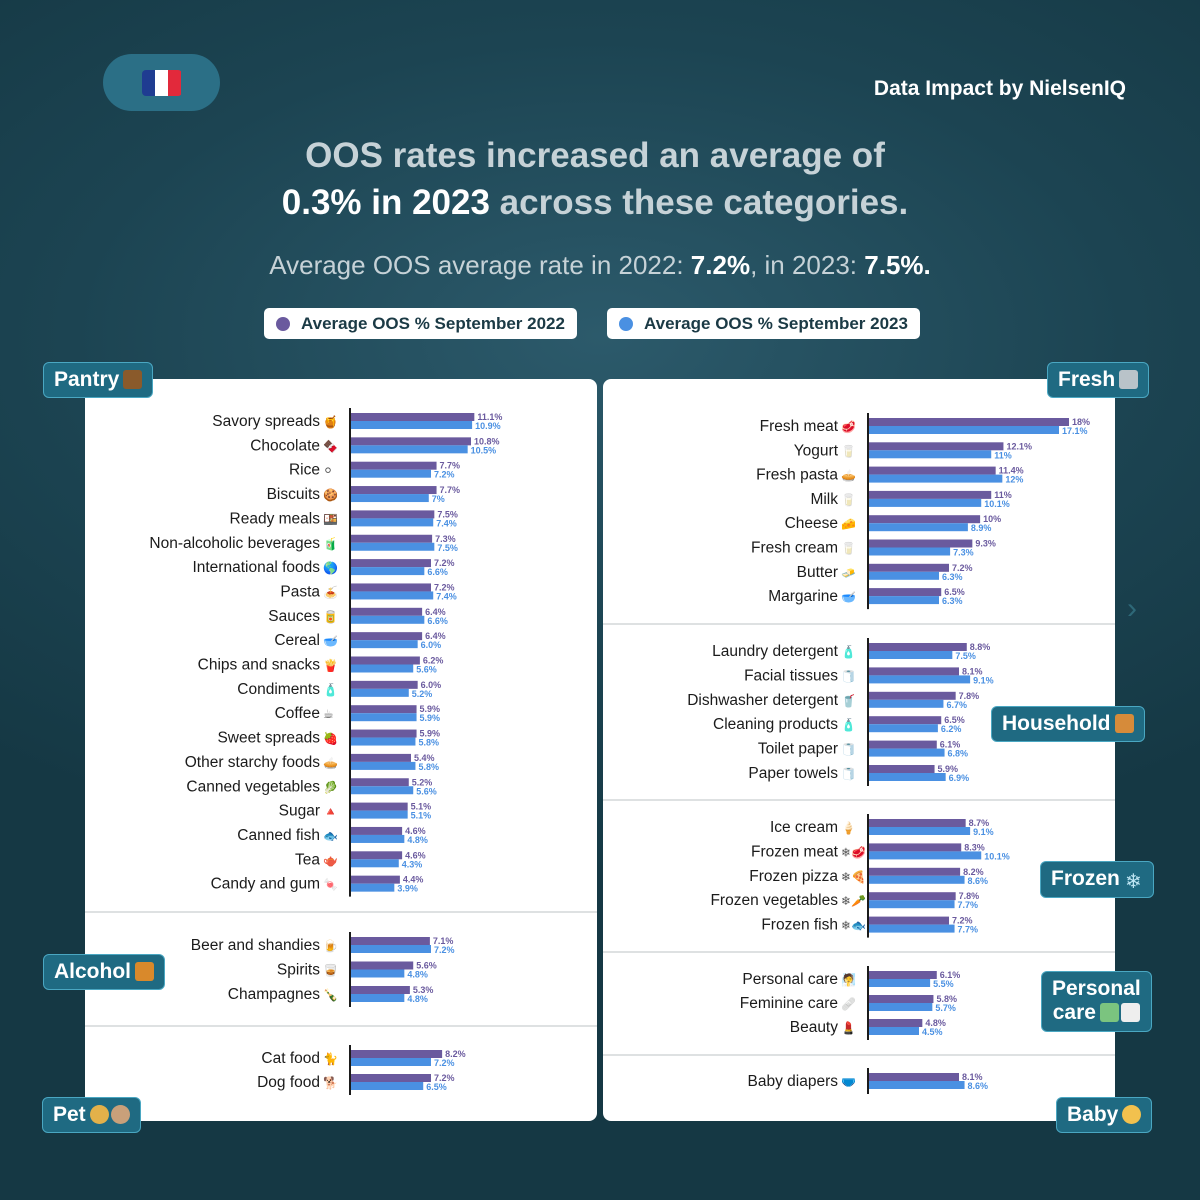 This screenshot has width=1200, height=1200. Describe the element at coordinates (433, 323) in the screenshot. I see `legend-label-2022: Average OOS % September 2022` at that location.